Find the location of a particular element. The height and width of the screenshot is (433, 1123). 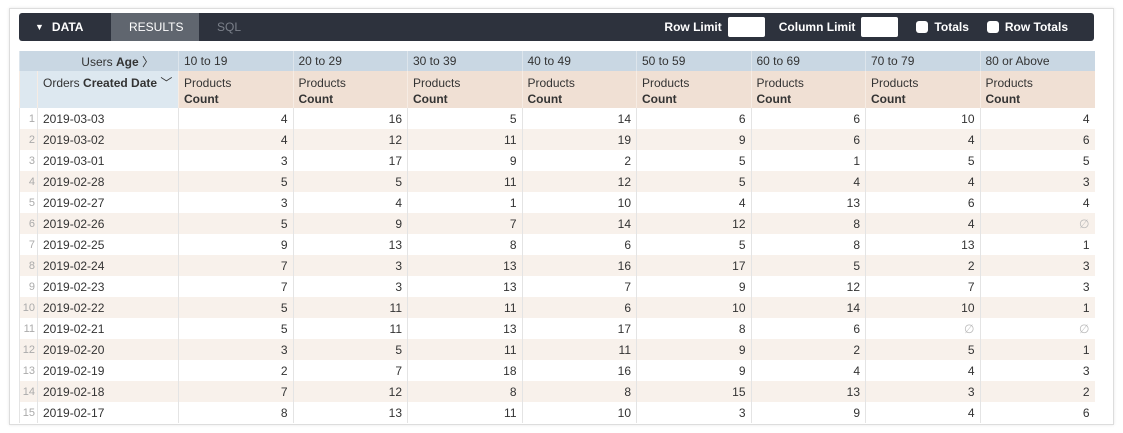

value-cell: 17 is located at coordinates (579, 328).